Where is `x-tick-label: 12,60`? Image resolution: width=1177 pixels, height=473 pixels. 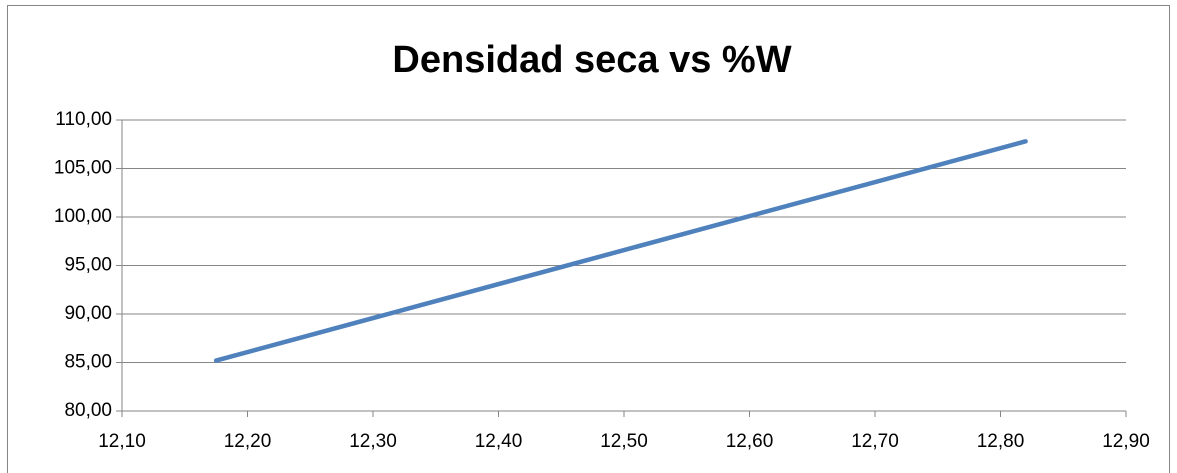
x-tick-label: 12,60 is located at coordinates (750, 441).